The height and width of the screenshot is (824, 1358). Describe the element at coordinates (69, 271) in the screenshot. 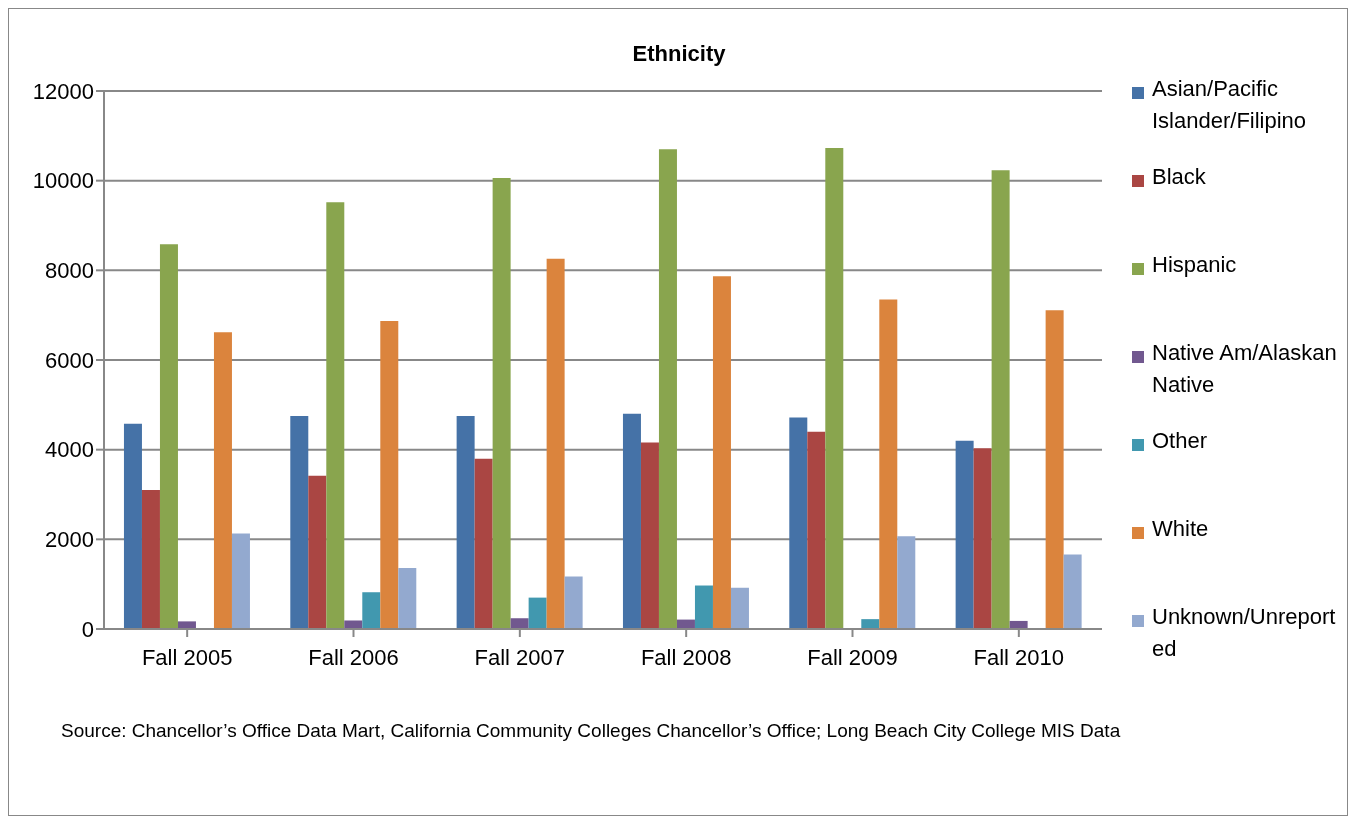

I see `y-tick-label: 8000` at that location.